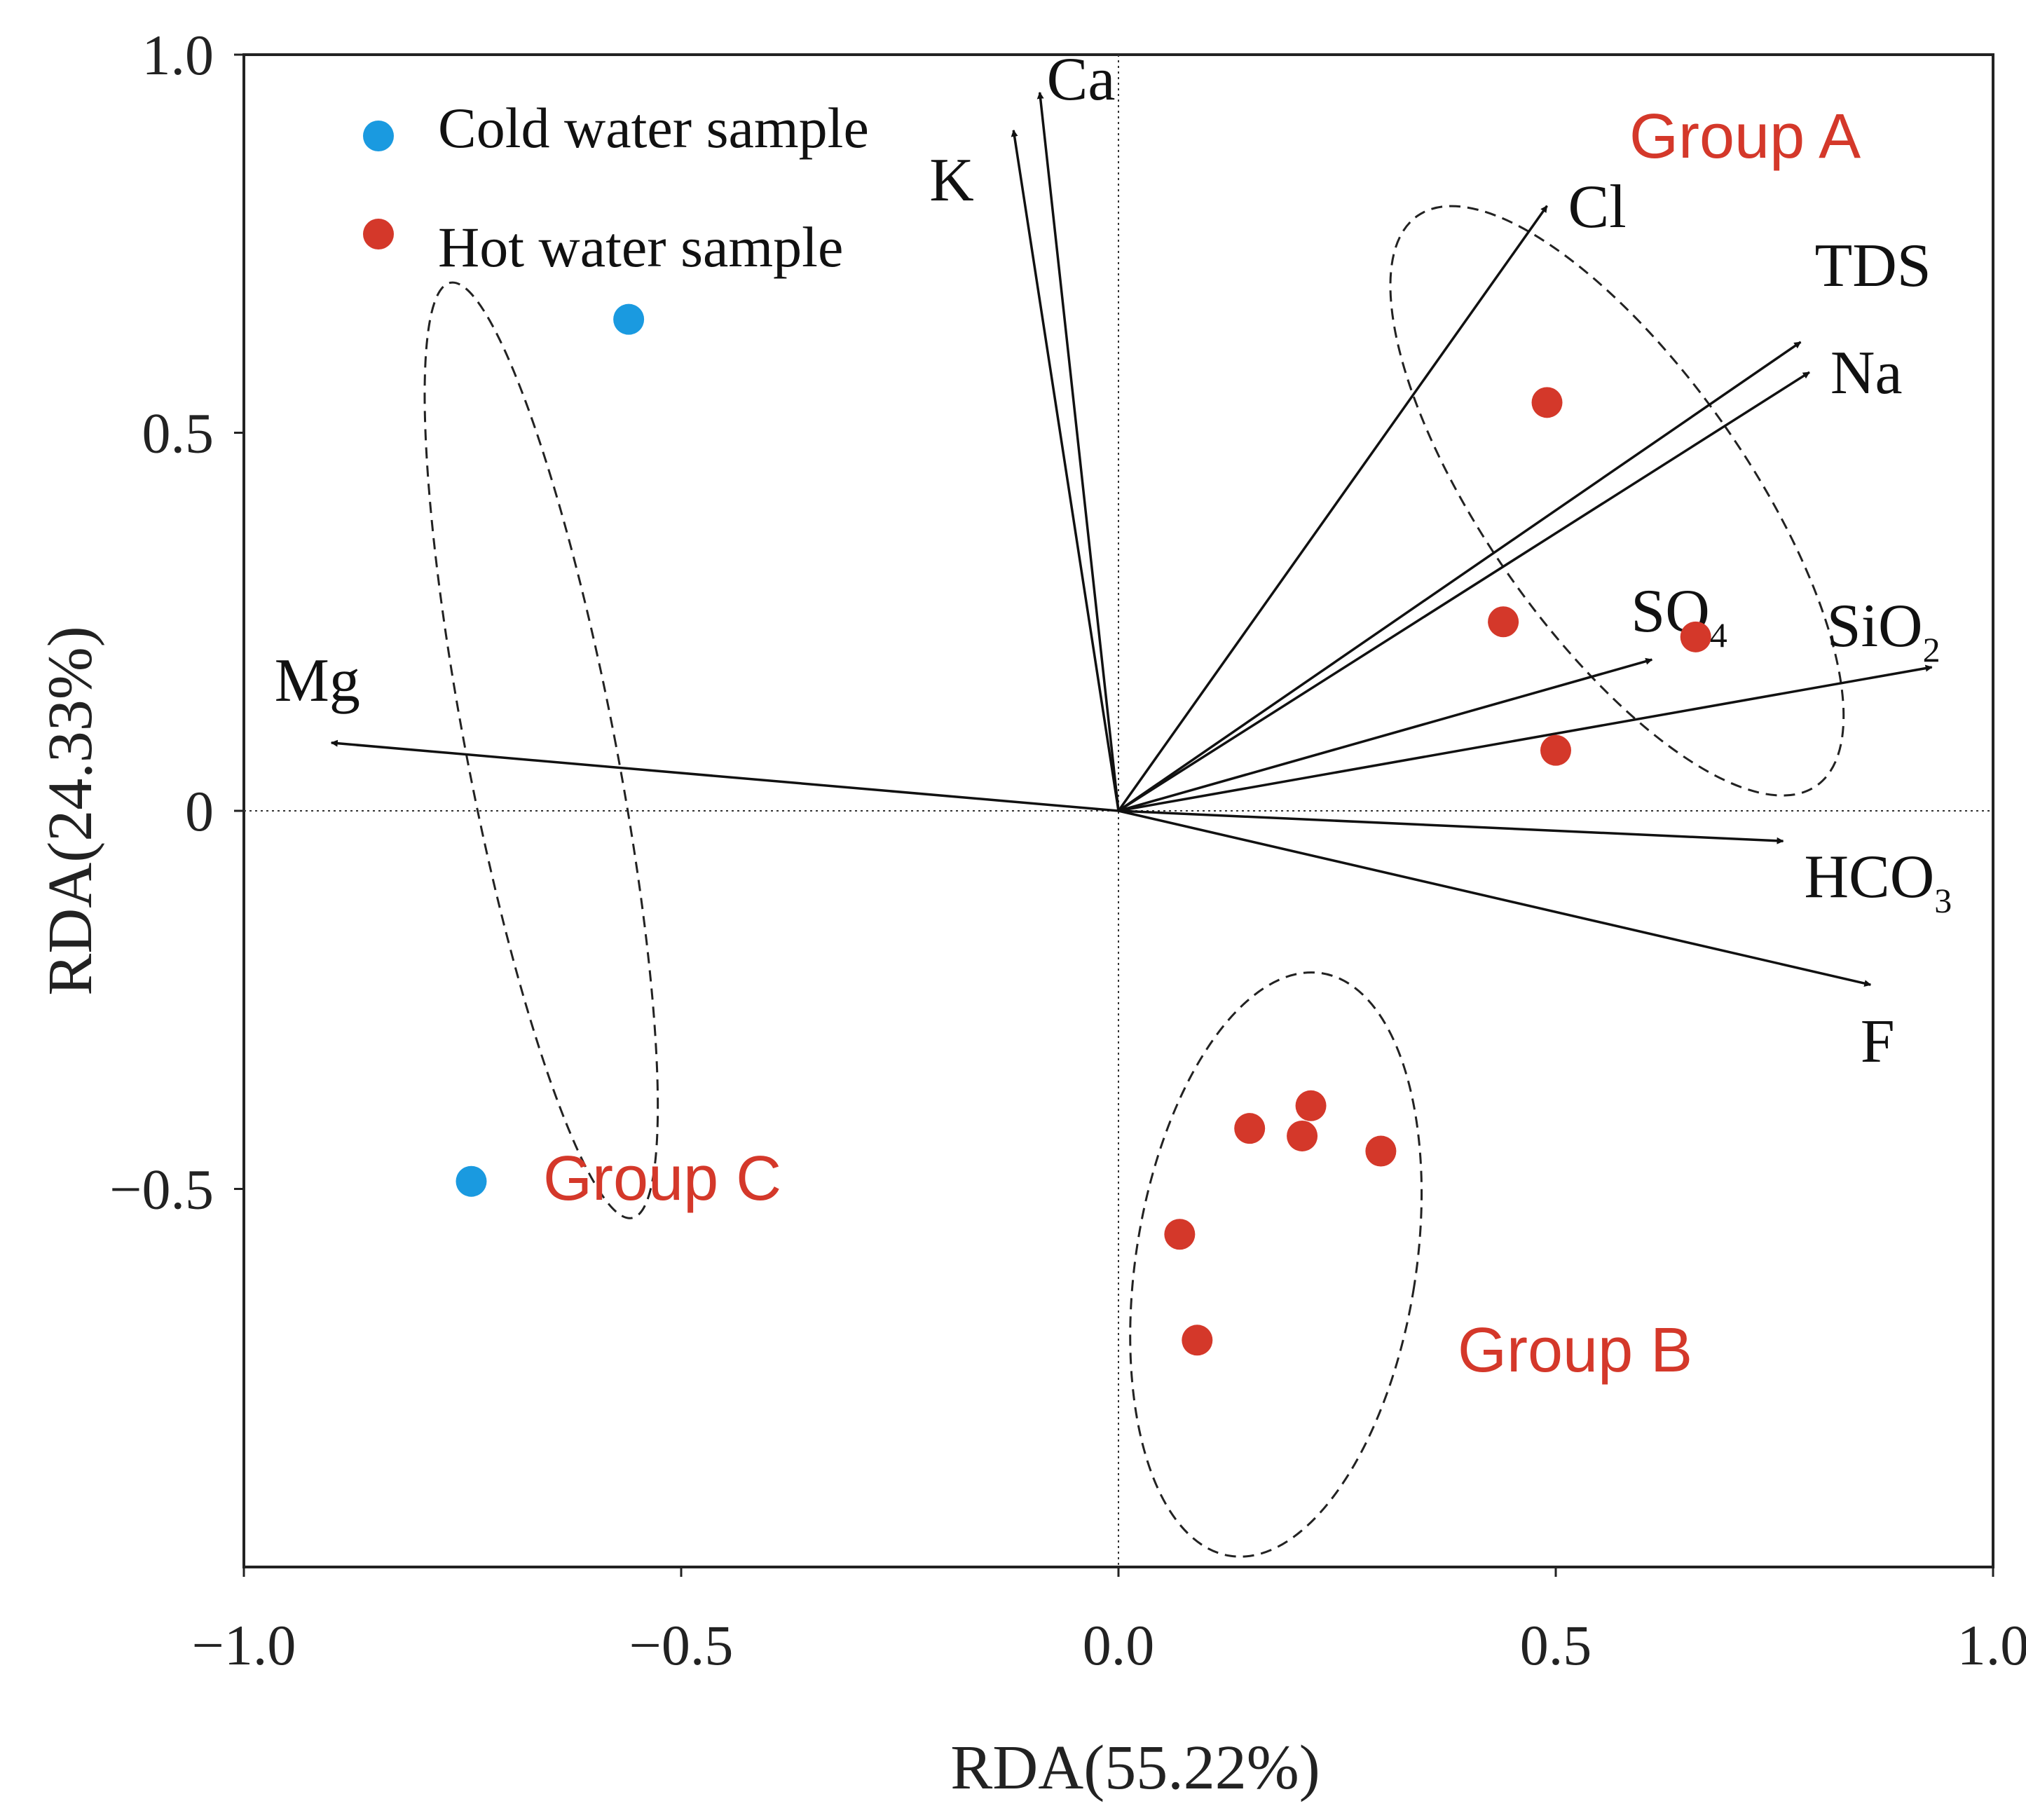 The image size is (2026, 1820). I want to click on vector-label-text: Na, so click(1866, 373).